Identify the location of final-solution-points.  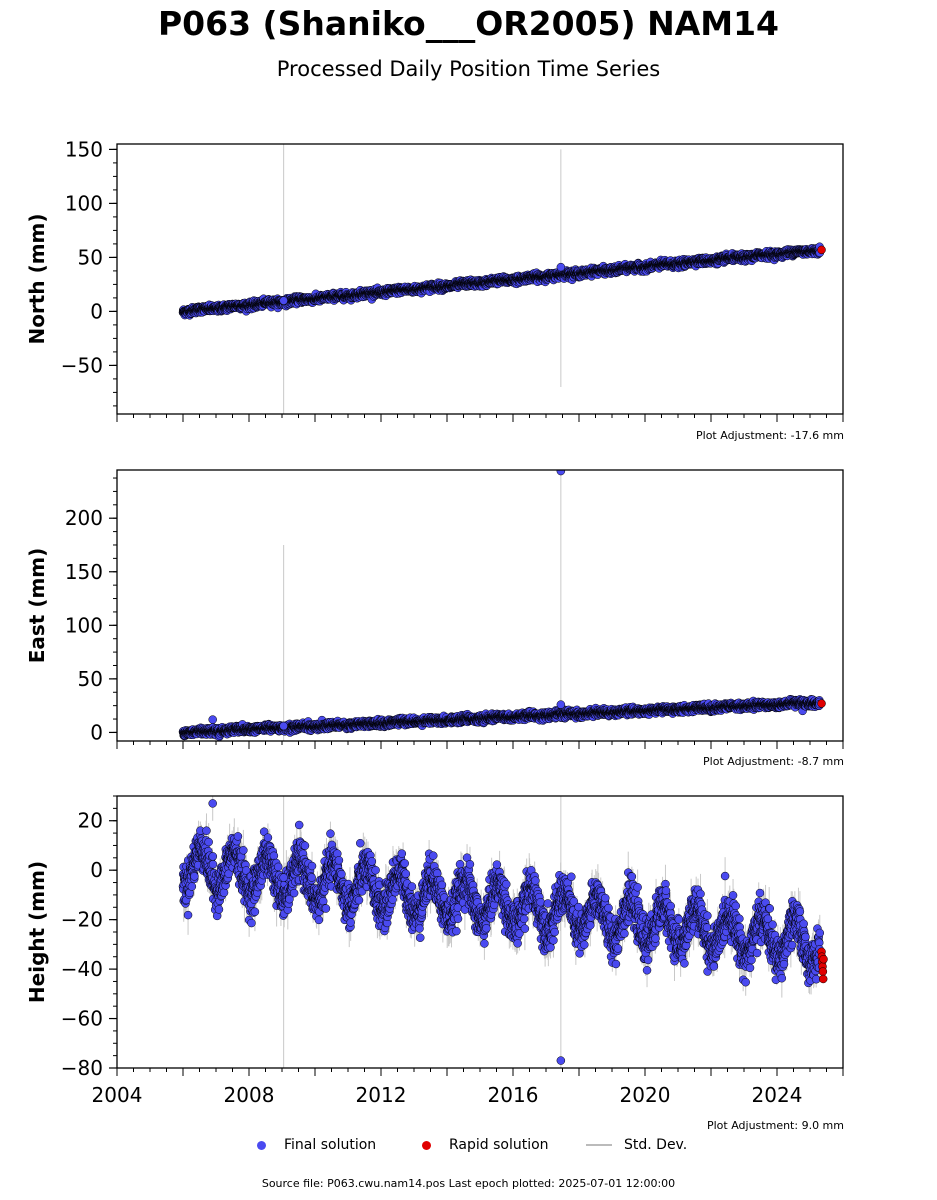
(501, 281).